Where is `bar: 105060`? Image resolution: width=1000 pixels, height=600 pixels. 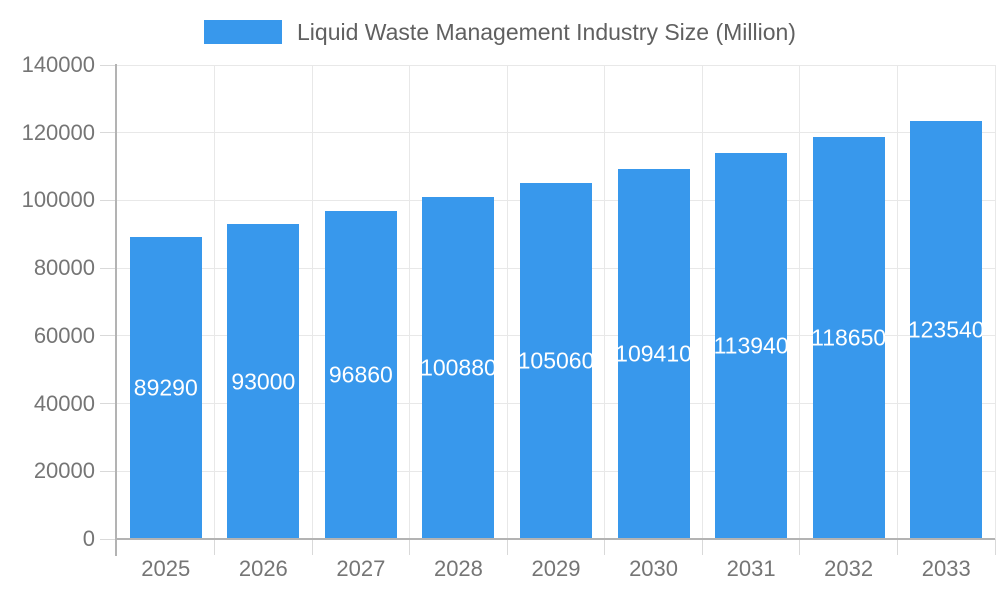 bar: 105060 is located at coordinates (556, 361).